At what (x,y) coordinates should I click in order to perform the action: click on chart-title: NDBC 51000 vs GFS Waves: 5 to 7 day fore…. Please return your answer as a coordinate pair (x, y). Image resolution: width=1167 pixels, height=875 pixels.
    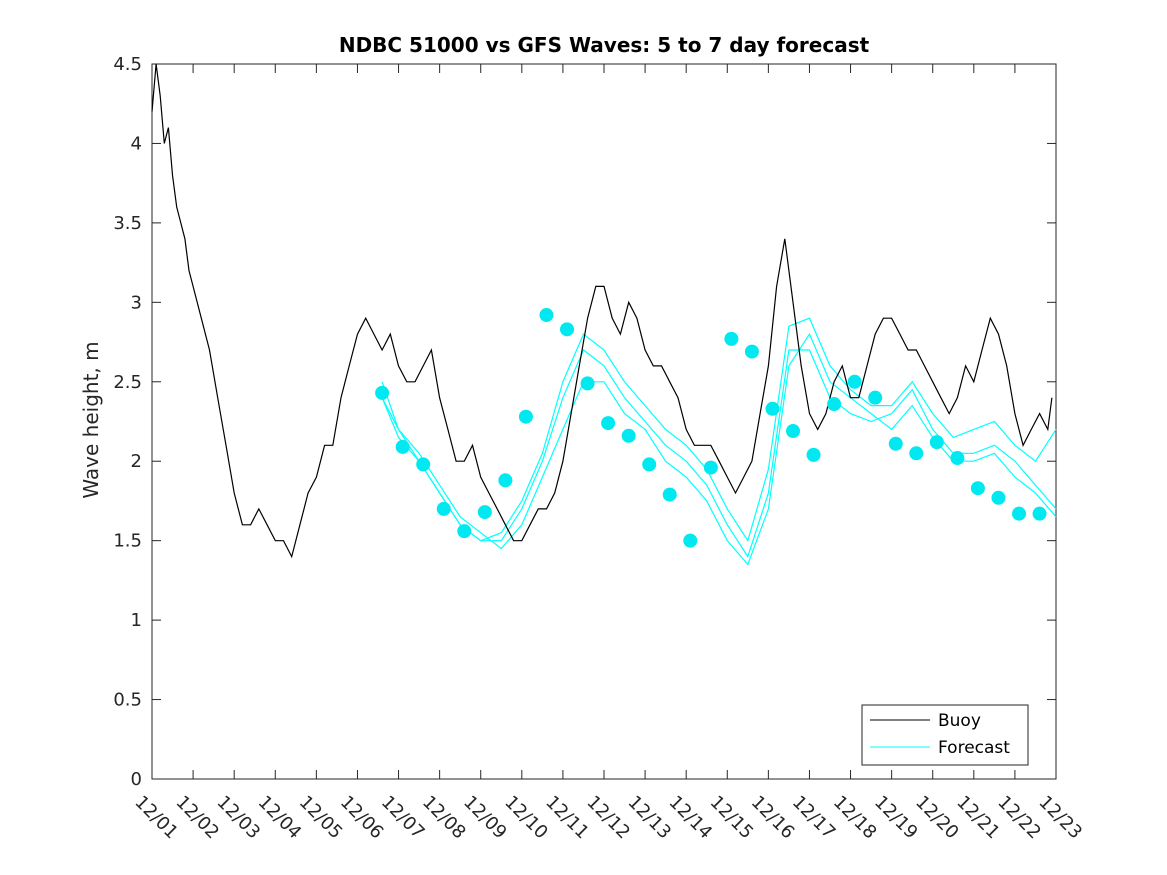
    Looking at the image, I should click on (604, 45).